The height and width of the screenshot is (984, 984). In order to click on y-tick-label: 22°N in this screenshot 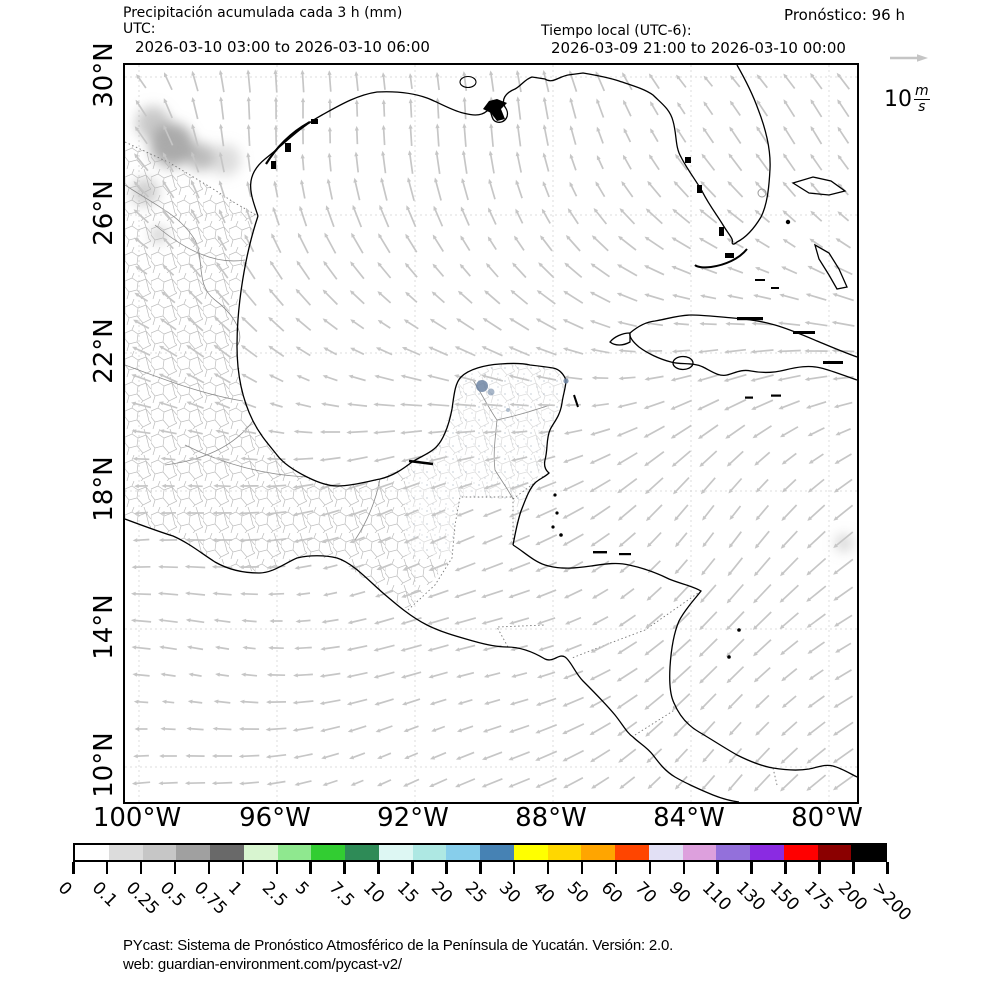, I will do `click(104, 351)`.